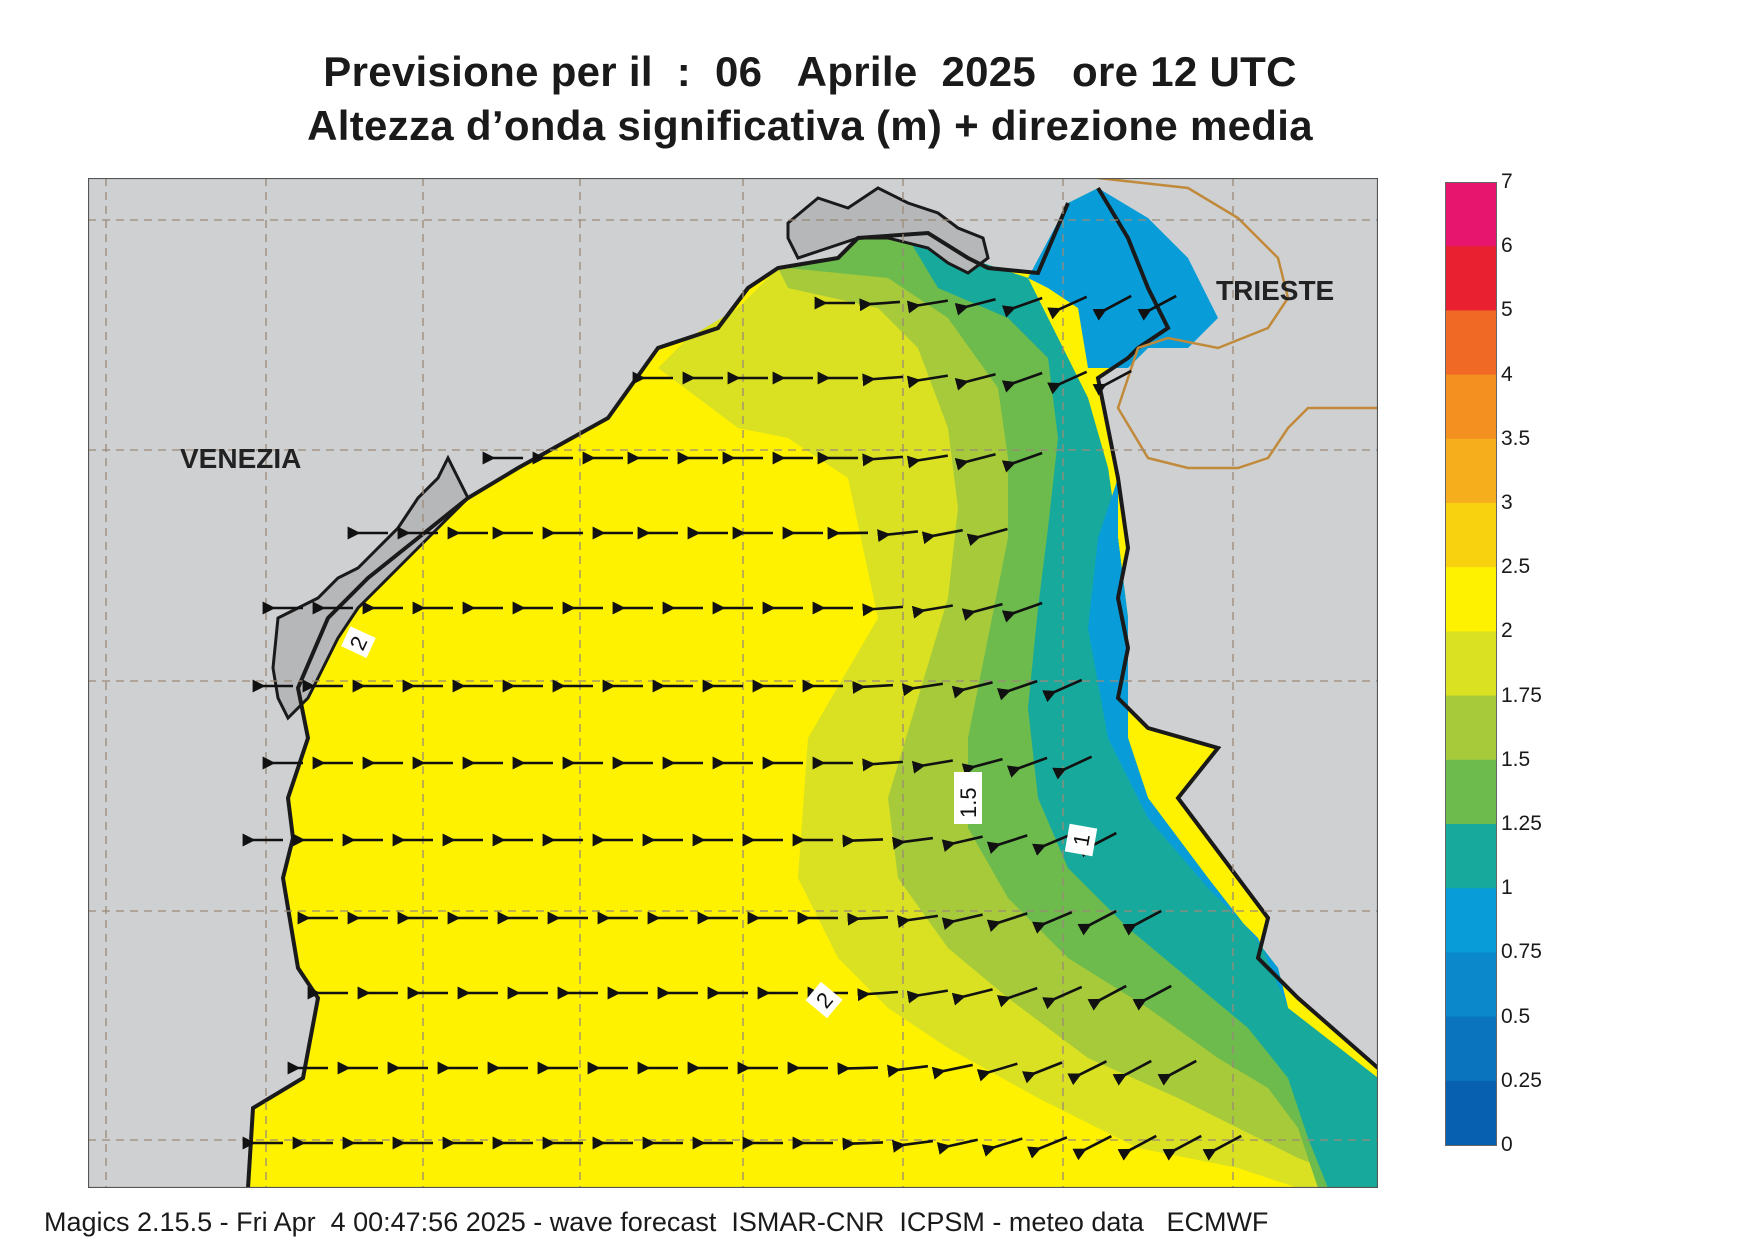 This screenshot has width=1755, height=1242. Describe the element at coordinates (1516, 438) in the screenshot. I see `legend-label: 3.5` at that location.